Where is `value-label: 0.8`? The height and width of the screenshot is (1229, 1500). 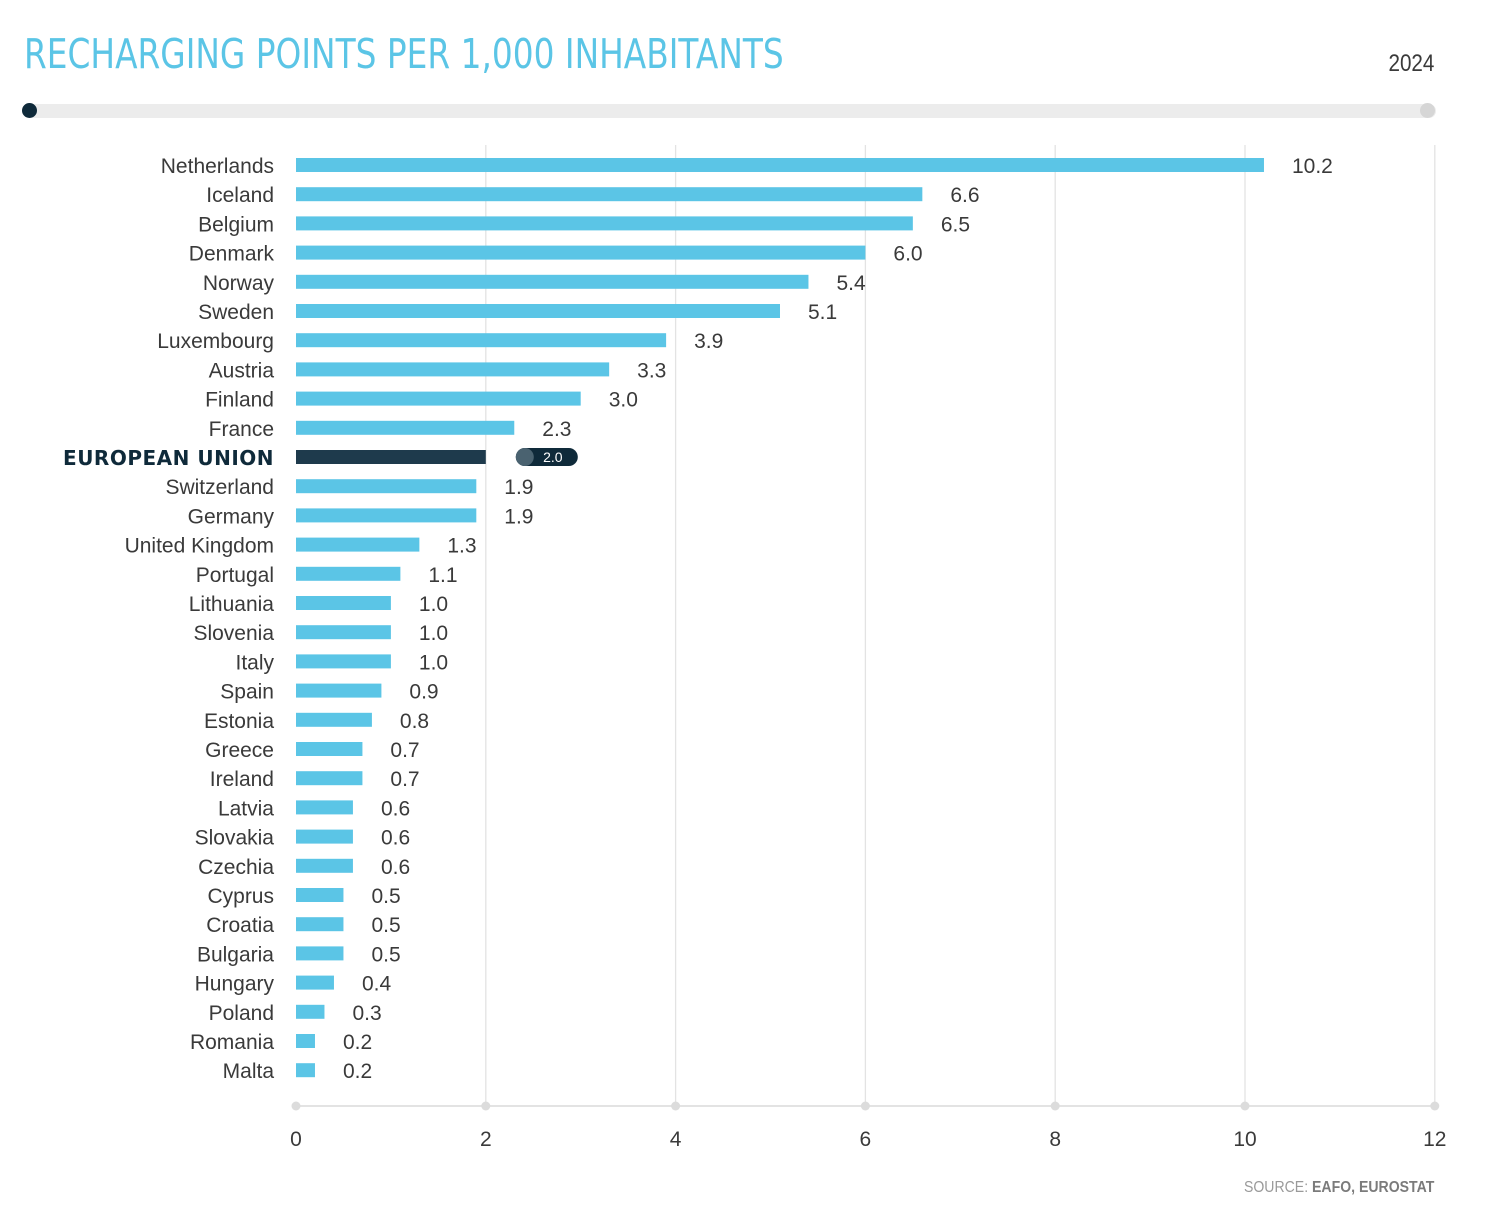
value-label: 0.8 is located at coordinates (414, 721).